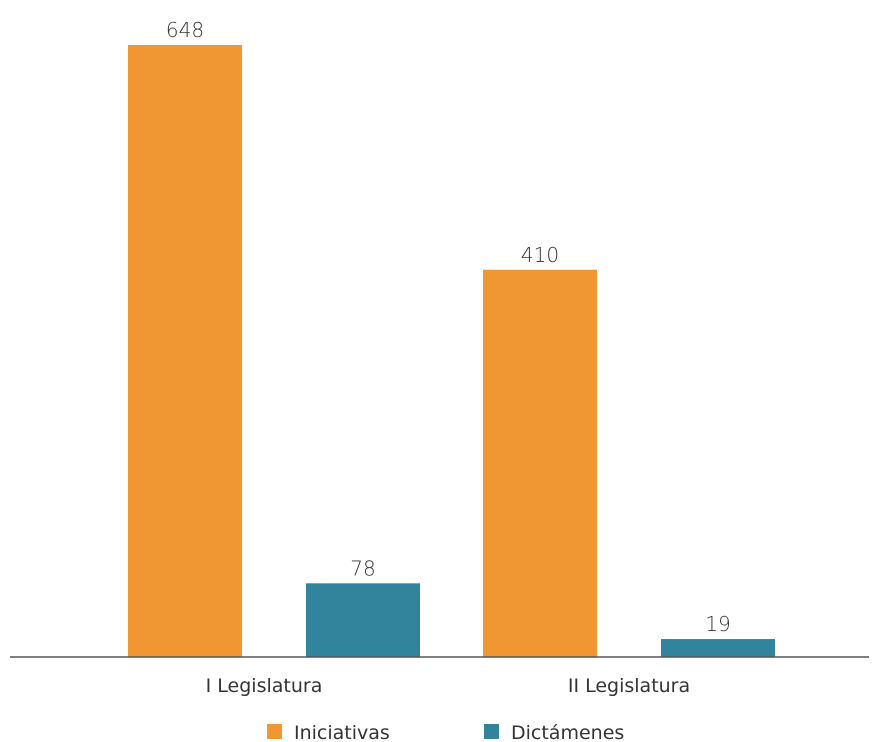  What do you see at coordinates (185, 351) in the screenshot?
I see `bar-iniciativas-i-legislatura` at bounding box center [185, 351].